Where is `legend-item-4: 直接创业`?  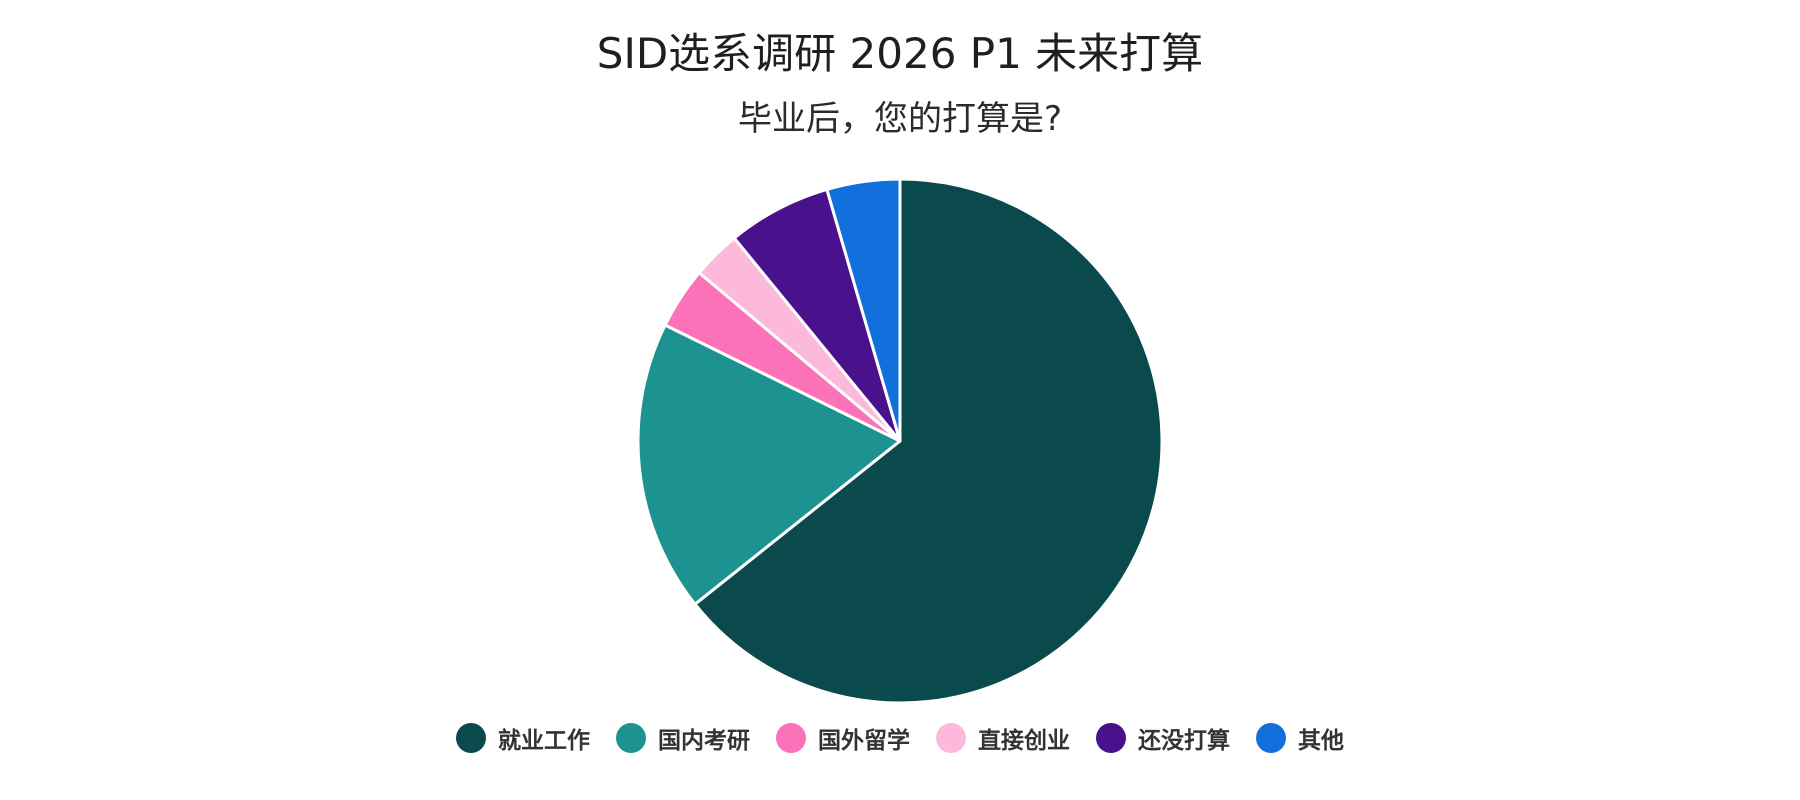 legend-item-4: 直接创业 is located at coordinates (1003, 738).